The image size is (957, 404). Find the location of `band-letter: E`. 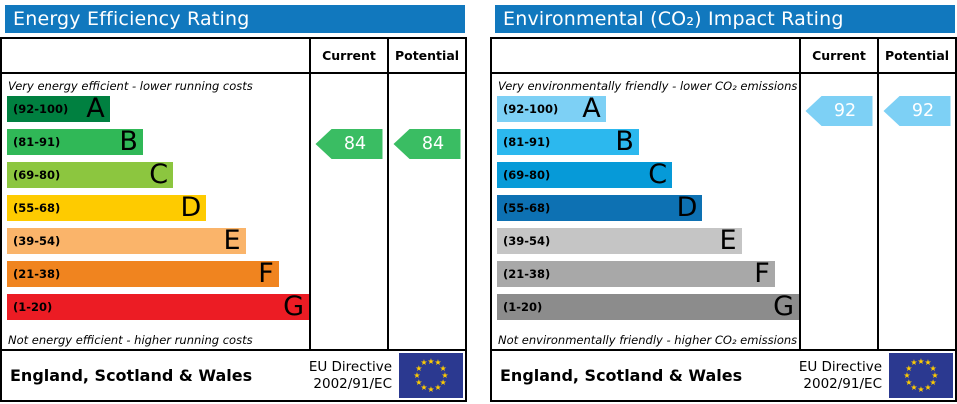

band-letter: E is located at coordinates (728, 240).